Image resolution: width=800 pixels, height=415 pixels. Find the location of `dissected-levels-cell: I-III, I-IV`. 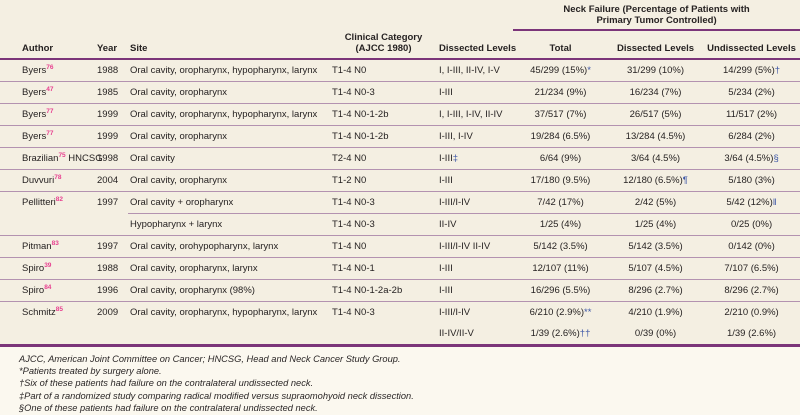

dissected-levels-cell: I-III, I-IV is located at coordinates (475, 136).